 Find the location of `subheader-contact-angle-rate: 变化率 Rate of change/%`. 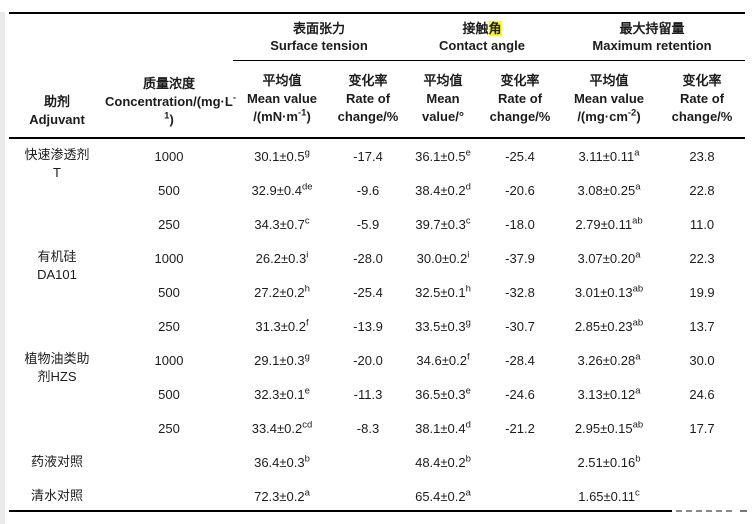

subheader-contact-angle-rate: 变化率 Rate of change/% is located at coordinates (520, 99).